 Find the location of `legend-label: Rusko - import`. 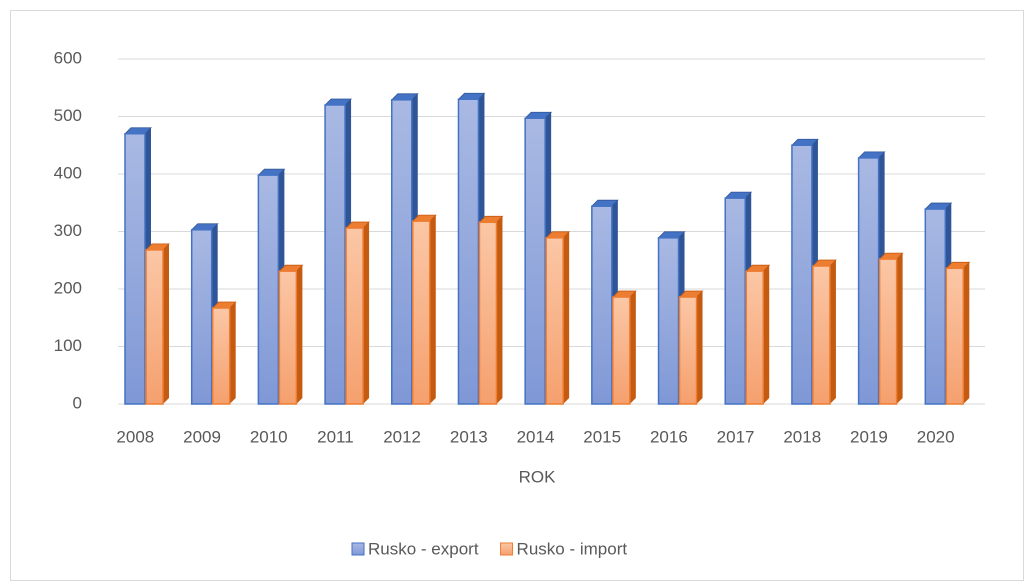

legend-label: Rusko - import is located at coordinates (572, 548).